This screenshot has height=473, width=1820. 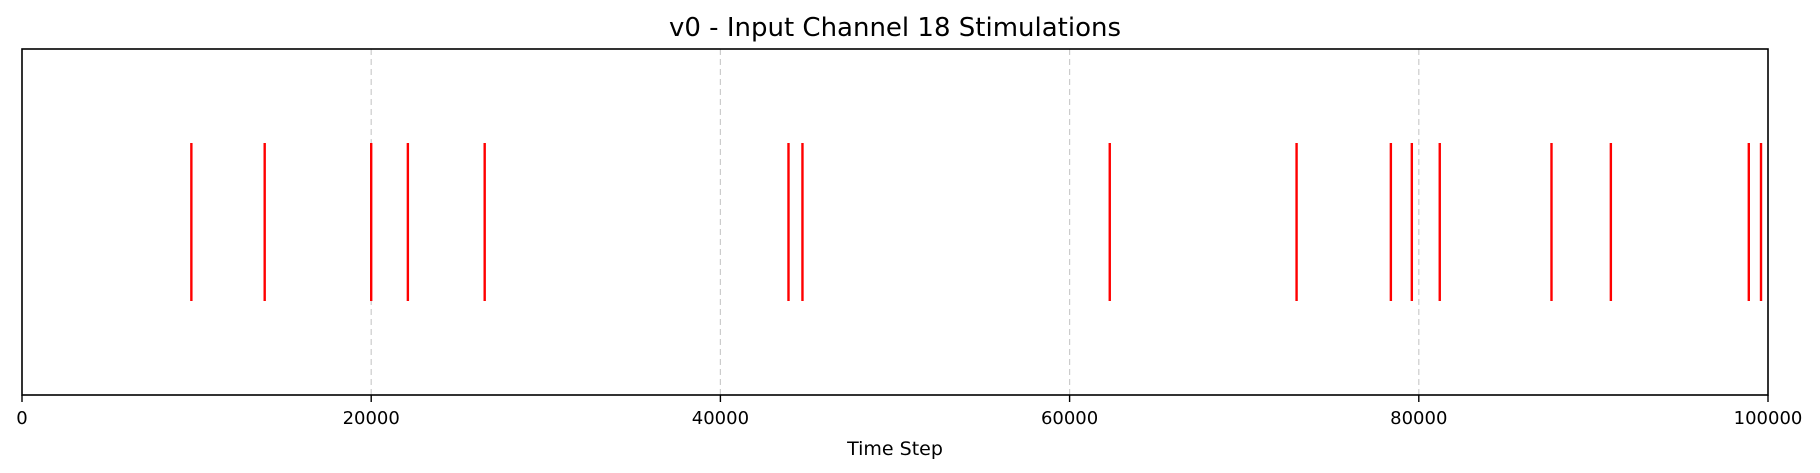 What do you see at coordinates (909, 412) in the screenshot?
I see `x-axis-ticks: 0 20000 40000 60000 80000 100000` at bounding box center [909, 412].